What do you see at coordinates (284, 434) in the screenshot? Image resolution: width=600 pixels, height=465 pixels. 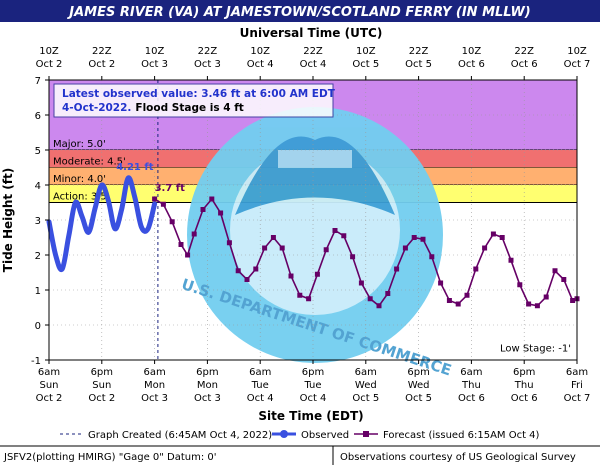 I see `legend-observed-marker` at bounding box center [284, 434].